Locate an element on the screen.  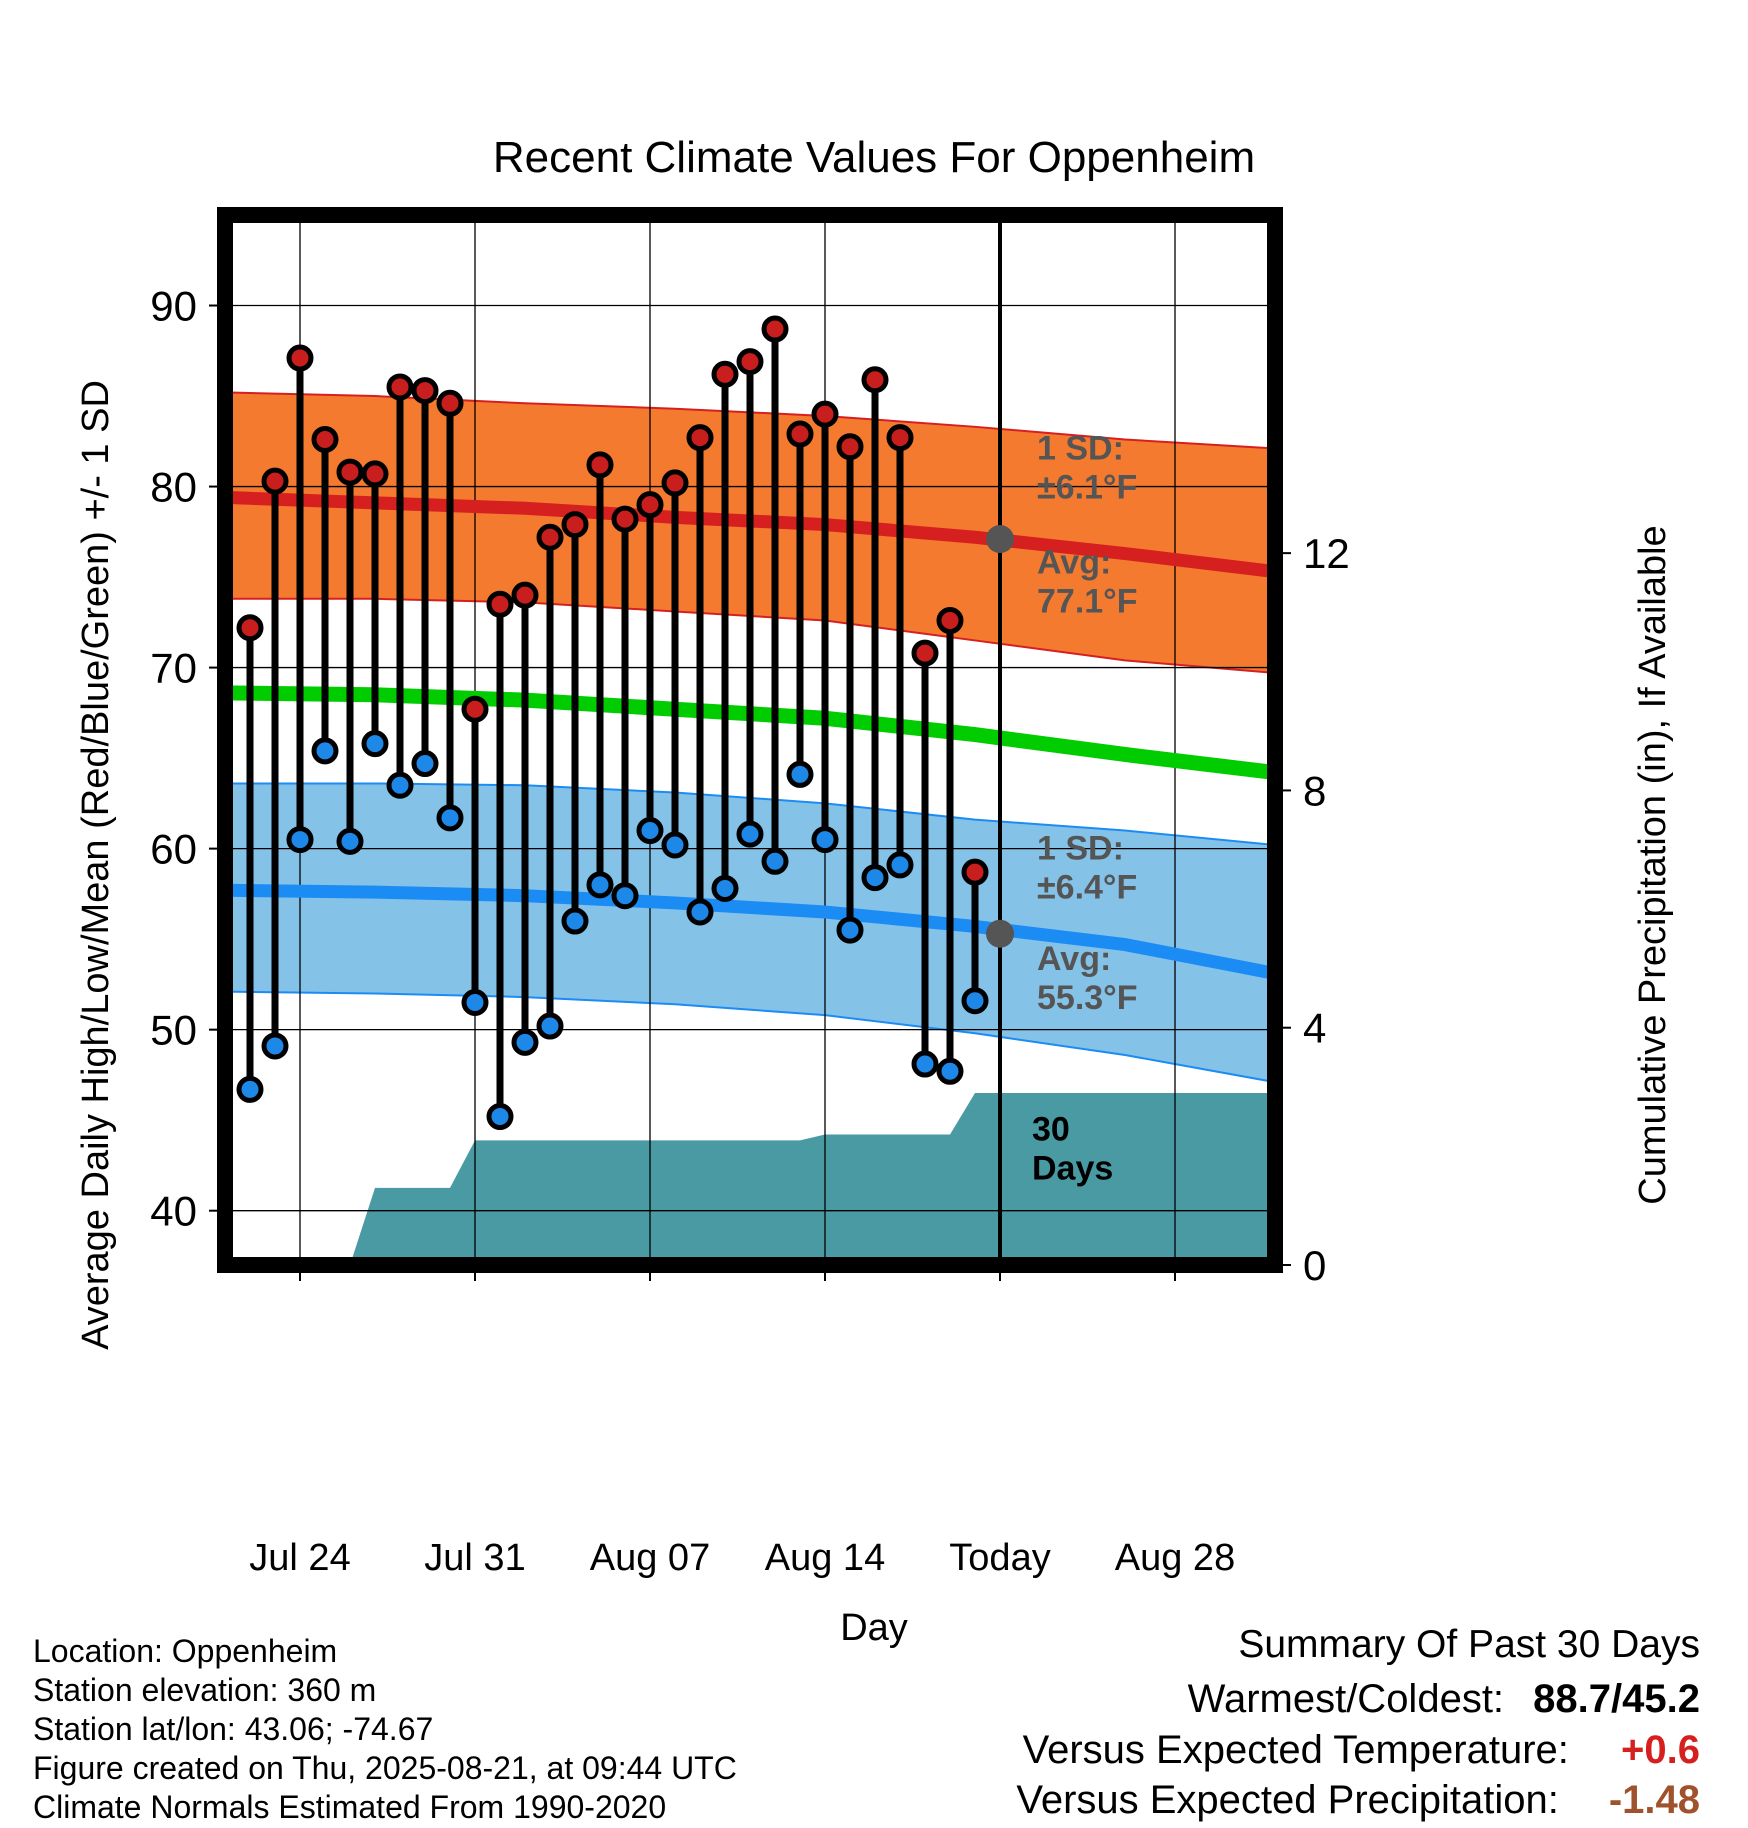
low-sd-band is located at coordinates (750, 933).